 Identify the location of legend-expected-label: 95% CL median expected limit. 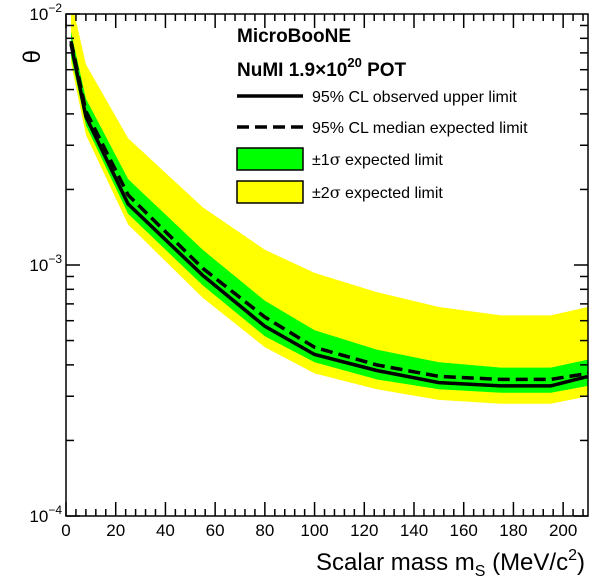
(420, 128).